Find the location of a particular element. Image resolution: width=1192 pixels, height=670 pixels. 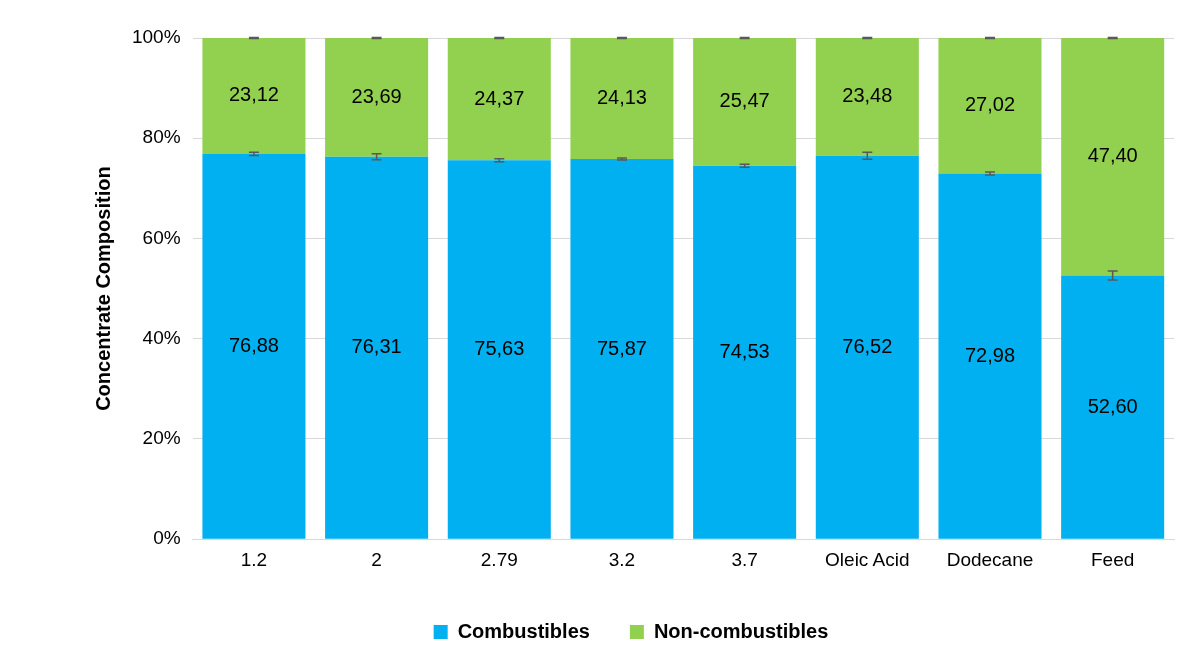

data-label: 72,98 is located at coordinates (990, 354).